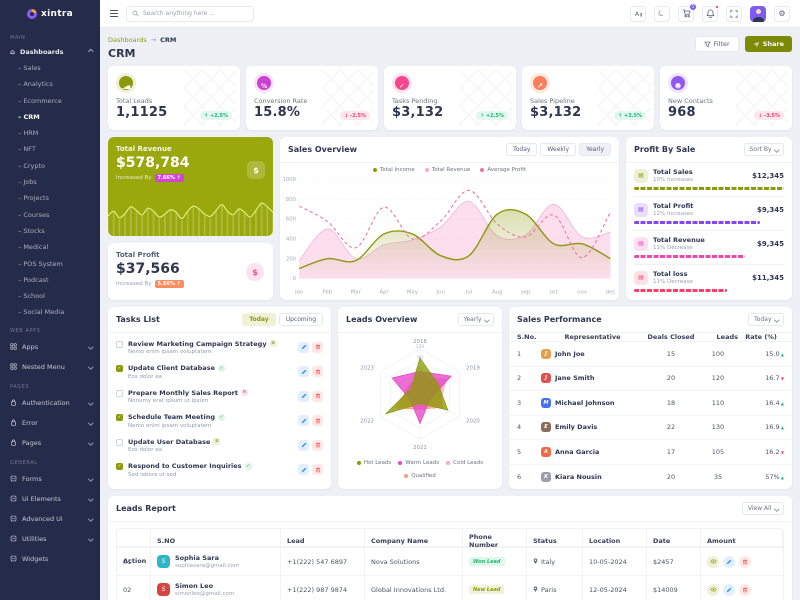  What do you see at coordinates (50, 280) in the screenshot?
I see `sidebar-subitem: Podcast` at bounding box center [50, 280].